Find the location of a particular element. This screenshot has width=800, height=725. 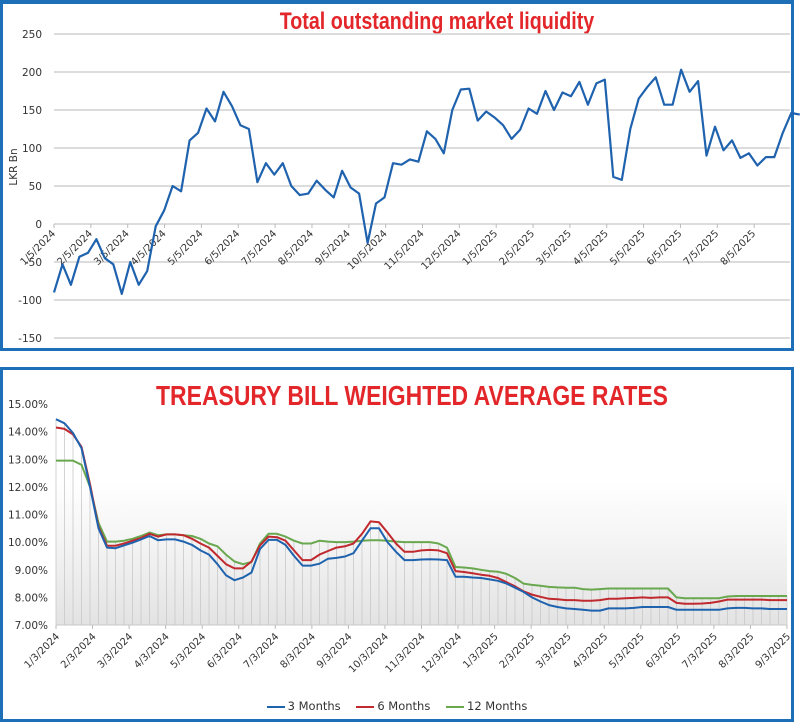

x-tick-label: 1/3/2025 is located at coordinates (481, 651).